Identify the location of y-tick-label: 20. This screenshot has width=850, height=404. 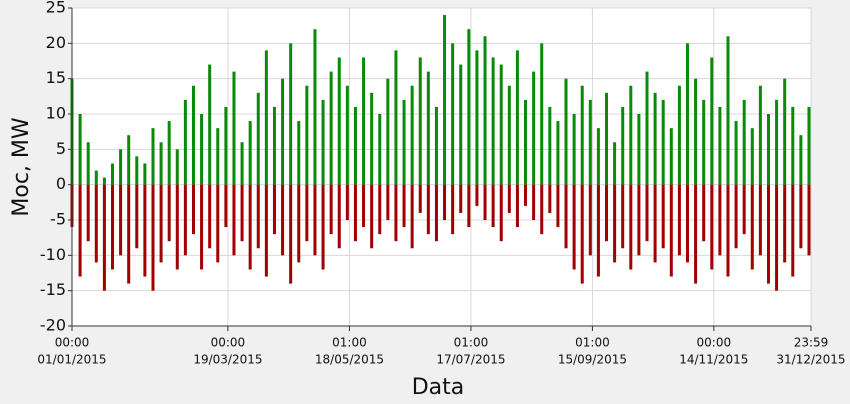
(56, 42).